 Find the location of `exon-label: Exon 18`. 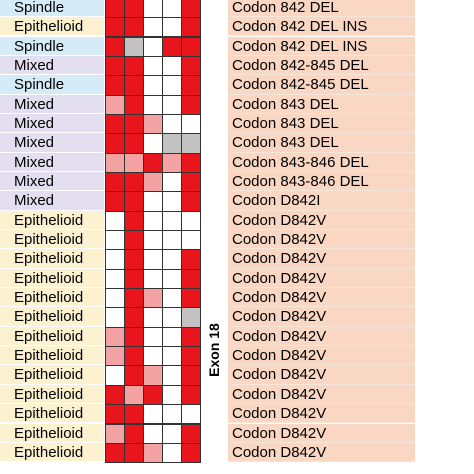

exon-label: Exon 18 is located at coordinates (214, 350).